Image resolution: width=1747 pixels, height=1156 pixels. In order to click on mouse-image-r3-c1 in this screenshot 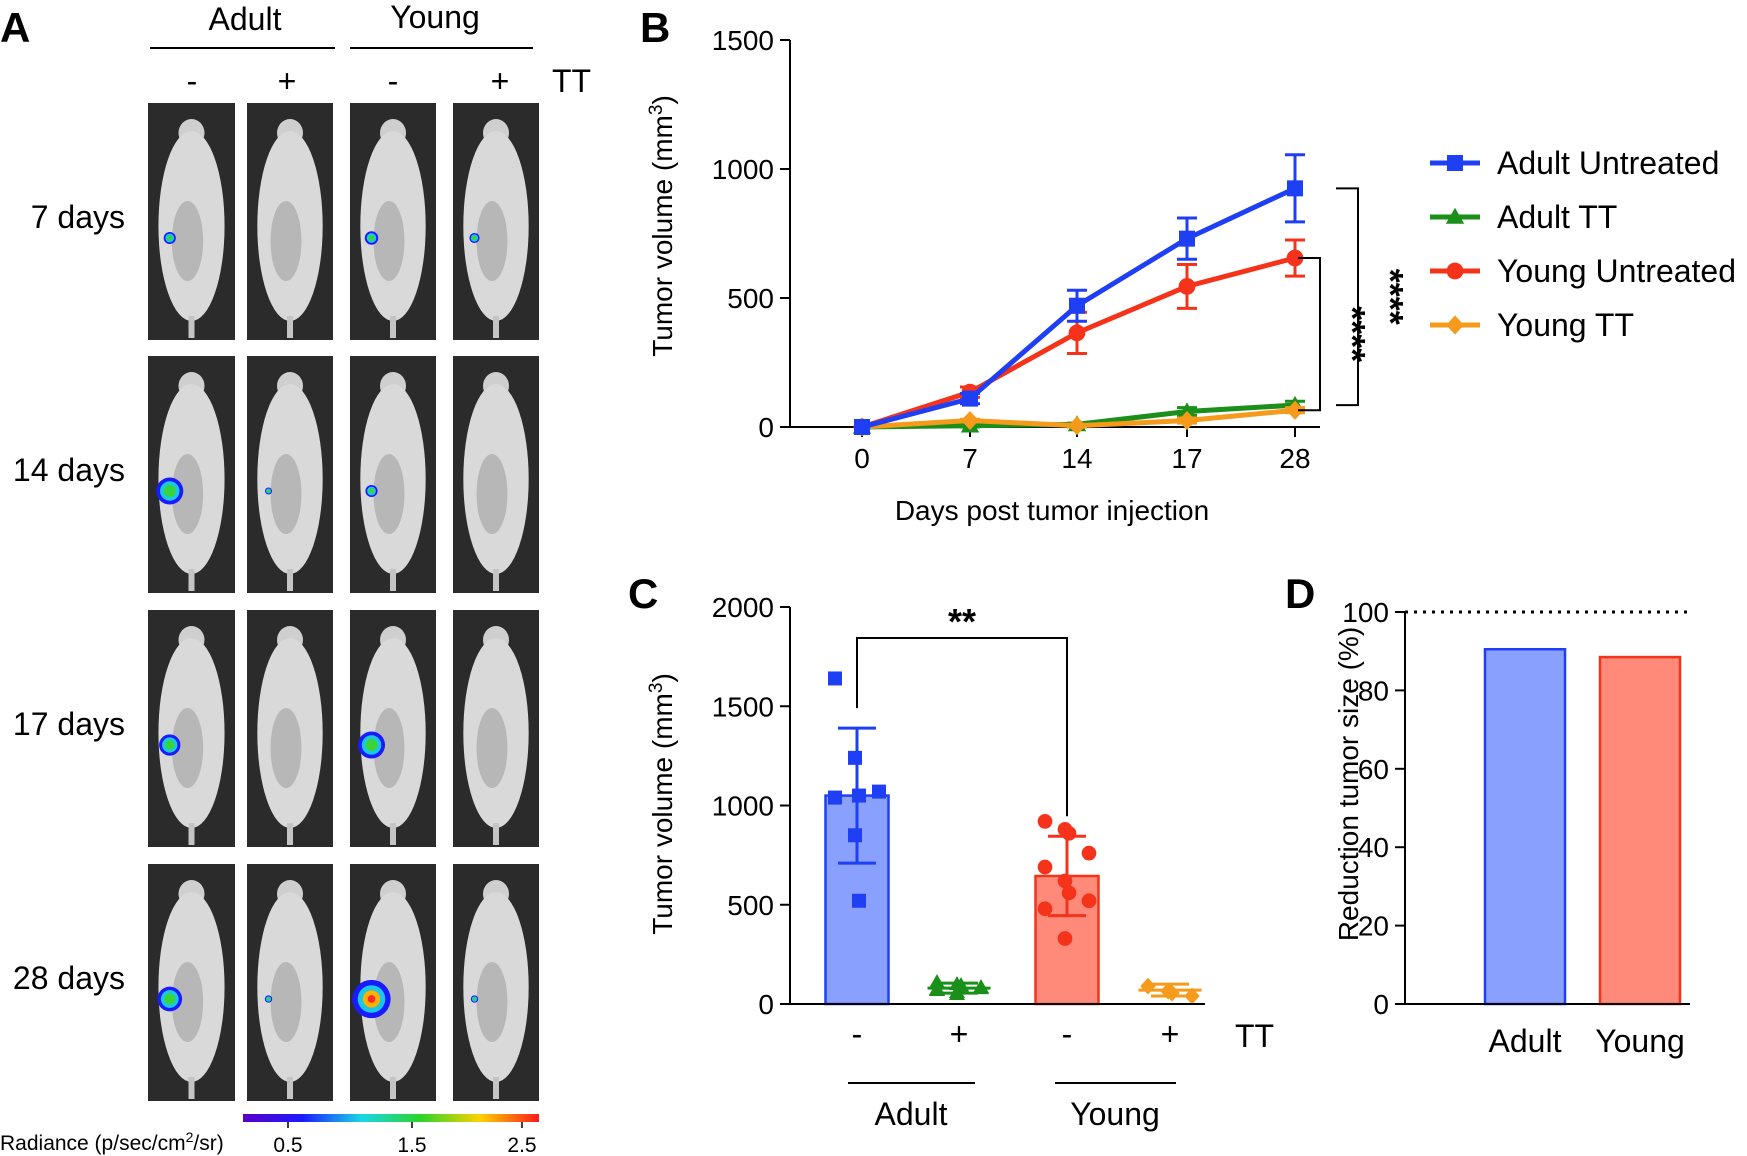, I will do `click(191, 728)`.